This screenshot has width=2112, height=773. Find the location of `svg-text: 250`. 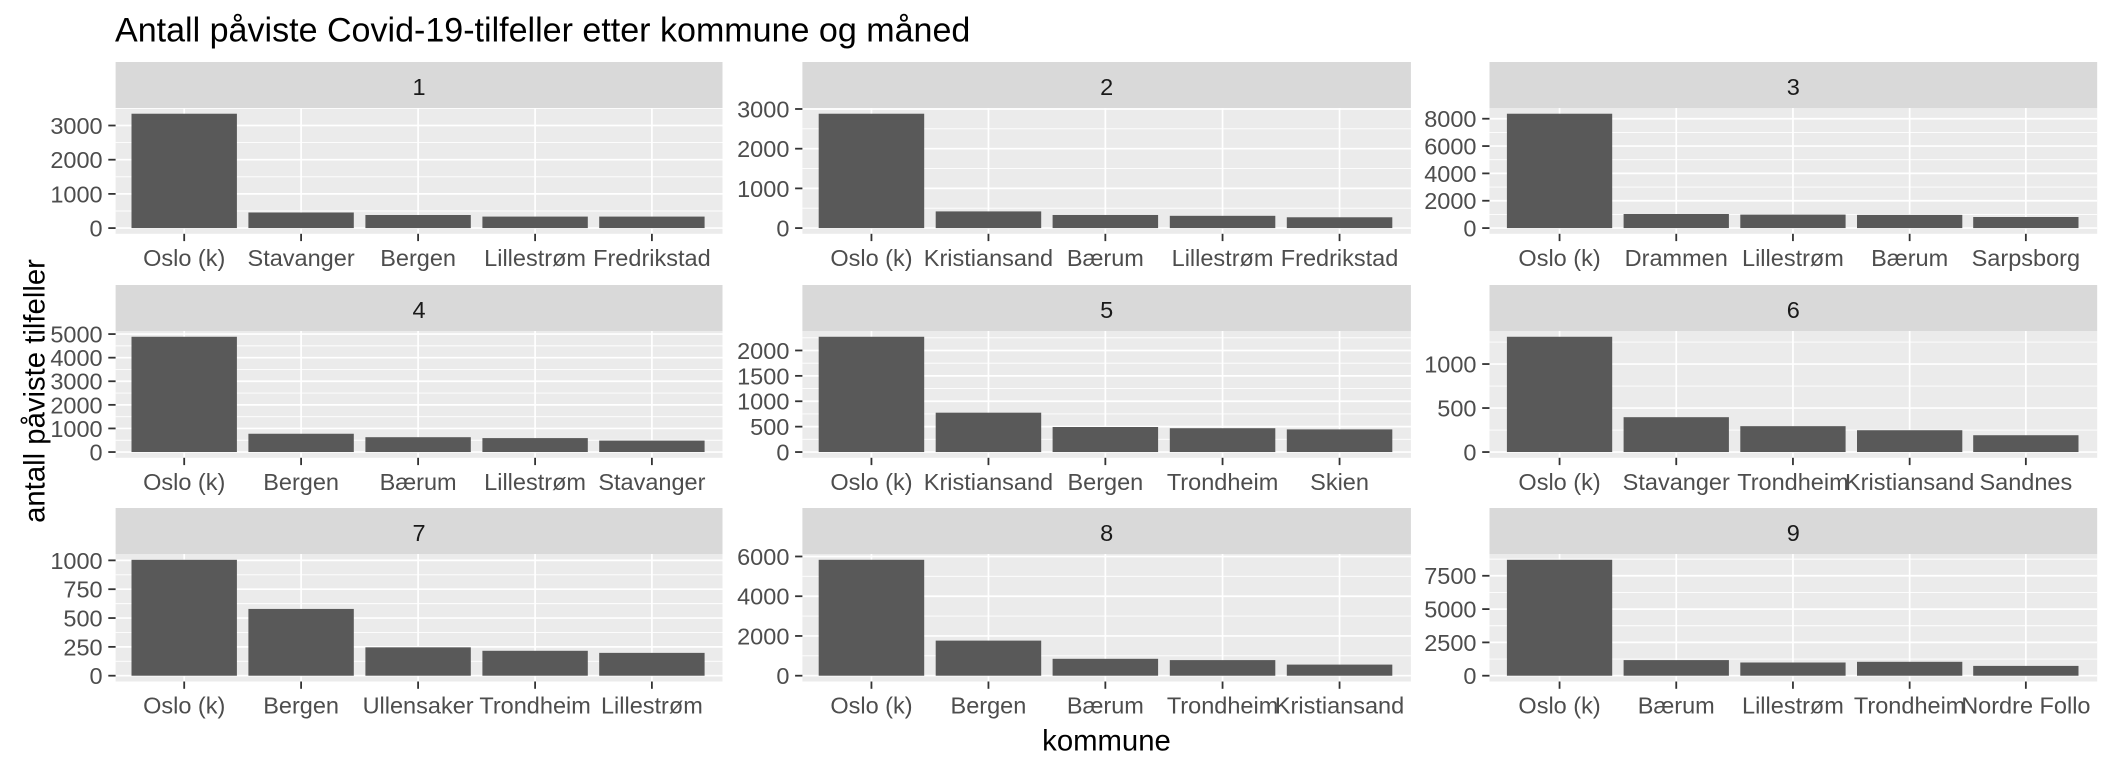

svg-text: 250 is located at coordinates (82, 647).